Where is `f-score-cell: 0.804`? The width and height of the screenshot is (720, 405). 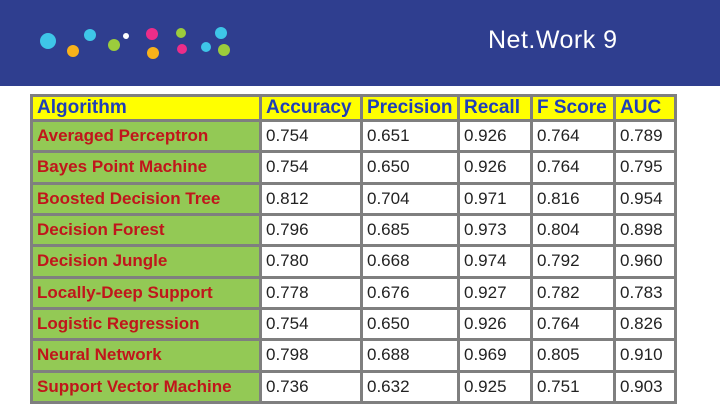
f-score-cell: 0.804 is located at coordinates (573, 230).